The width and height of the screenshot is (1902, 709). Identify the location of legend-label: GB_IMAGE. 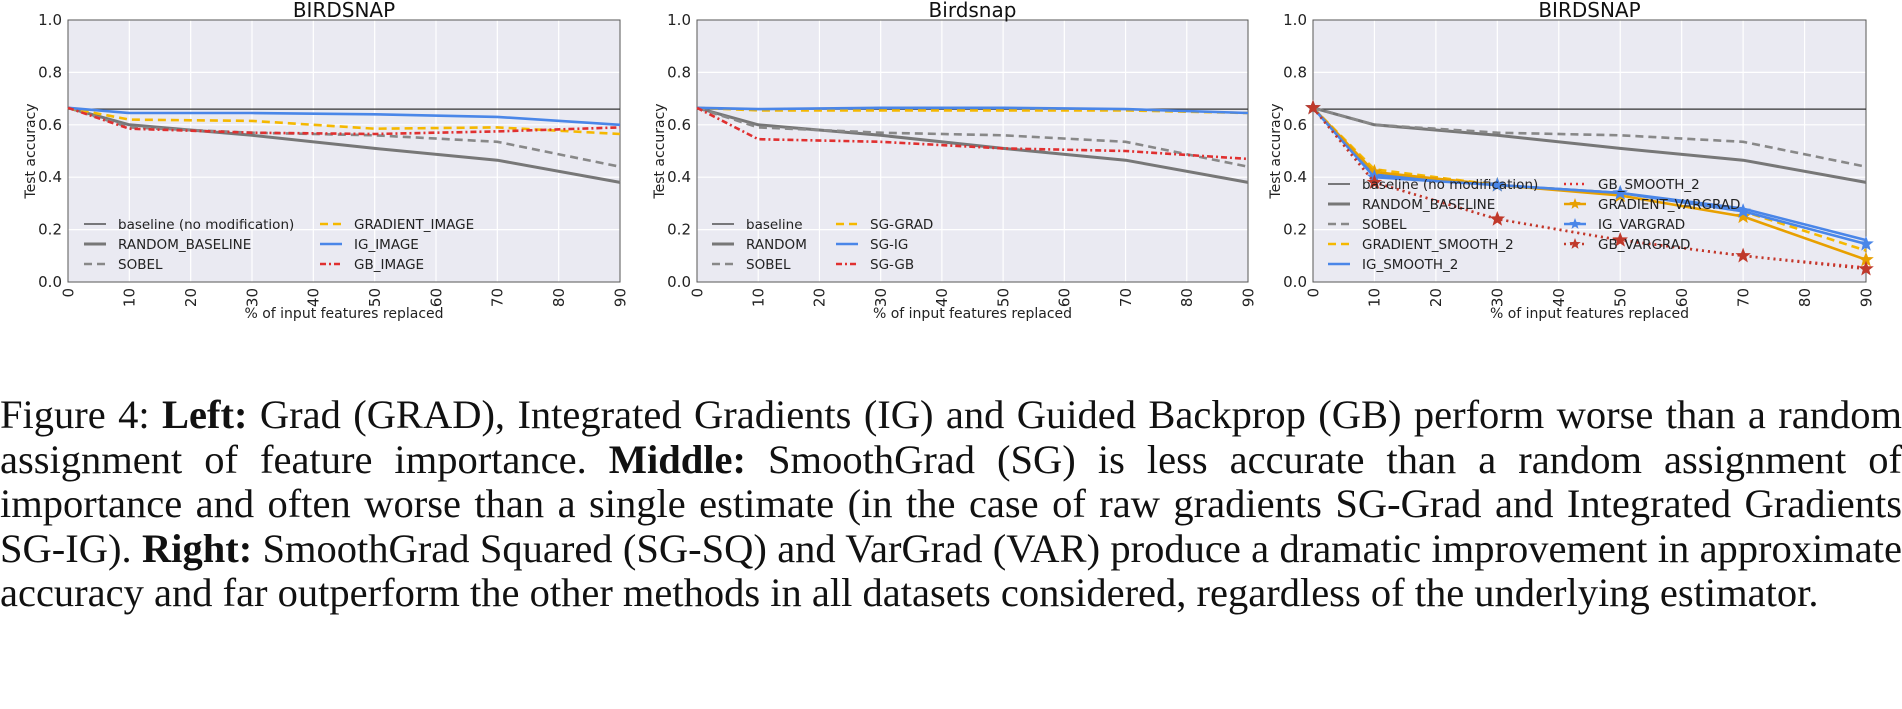
(389, 265).